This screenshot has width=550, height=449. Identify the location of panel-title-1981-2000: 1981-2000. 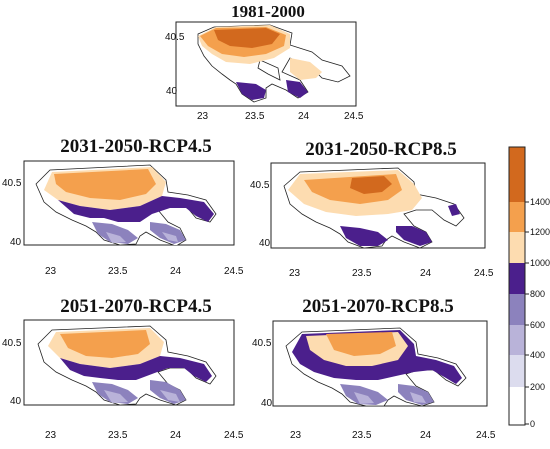
(268, 11).